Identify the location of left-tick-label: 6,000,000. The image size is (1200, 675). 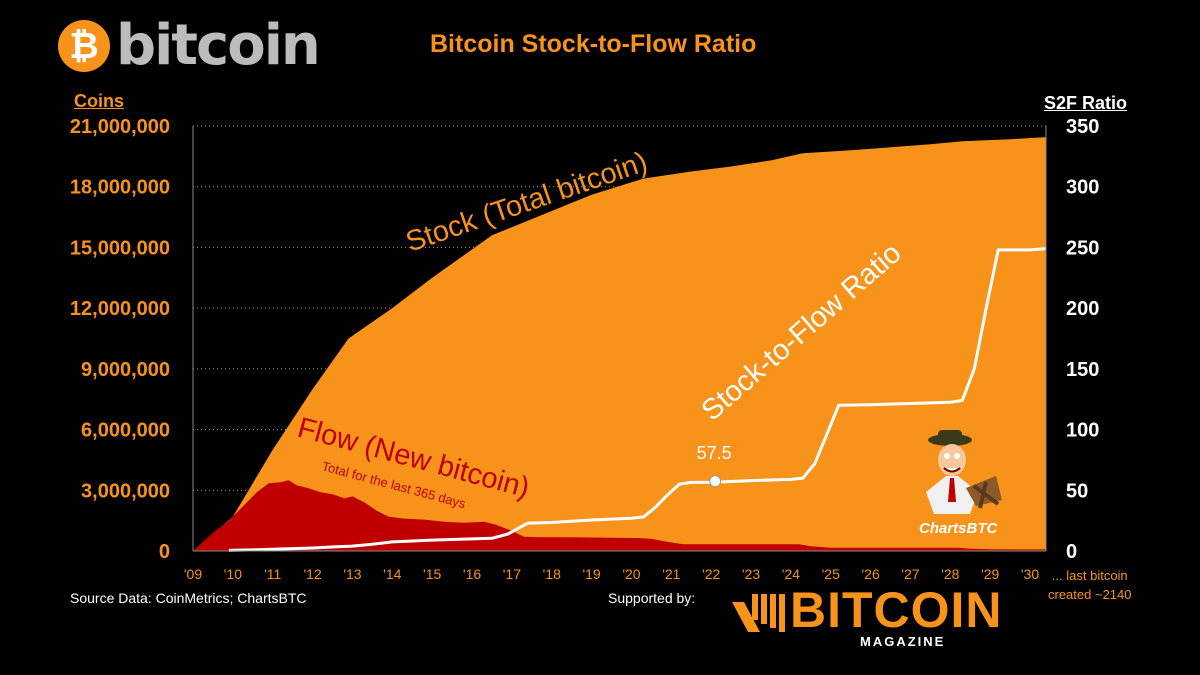
(125, 431).